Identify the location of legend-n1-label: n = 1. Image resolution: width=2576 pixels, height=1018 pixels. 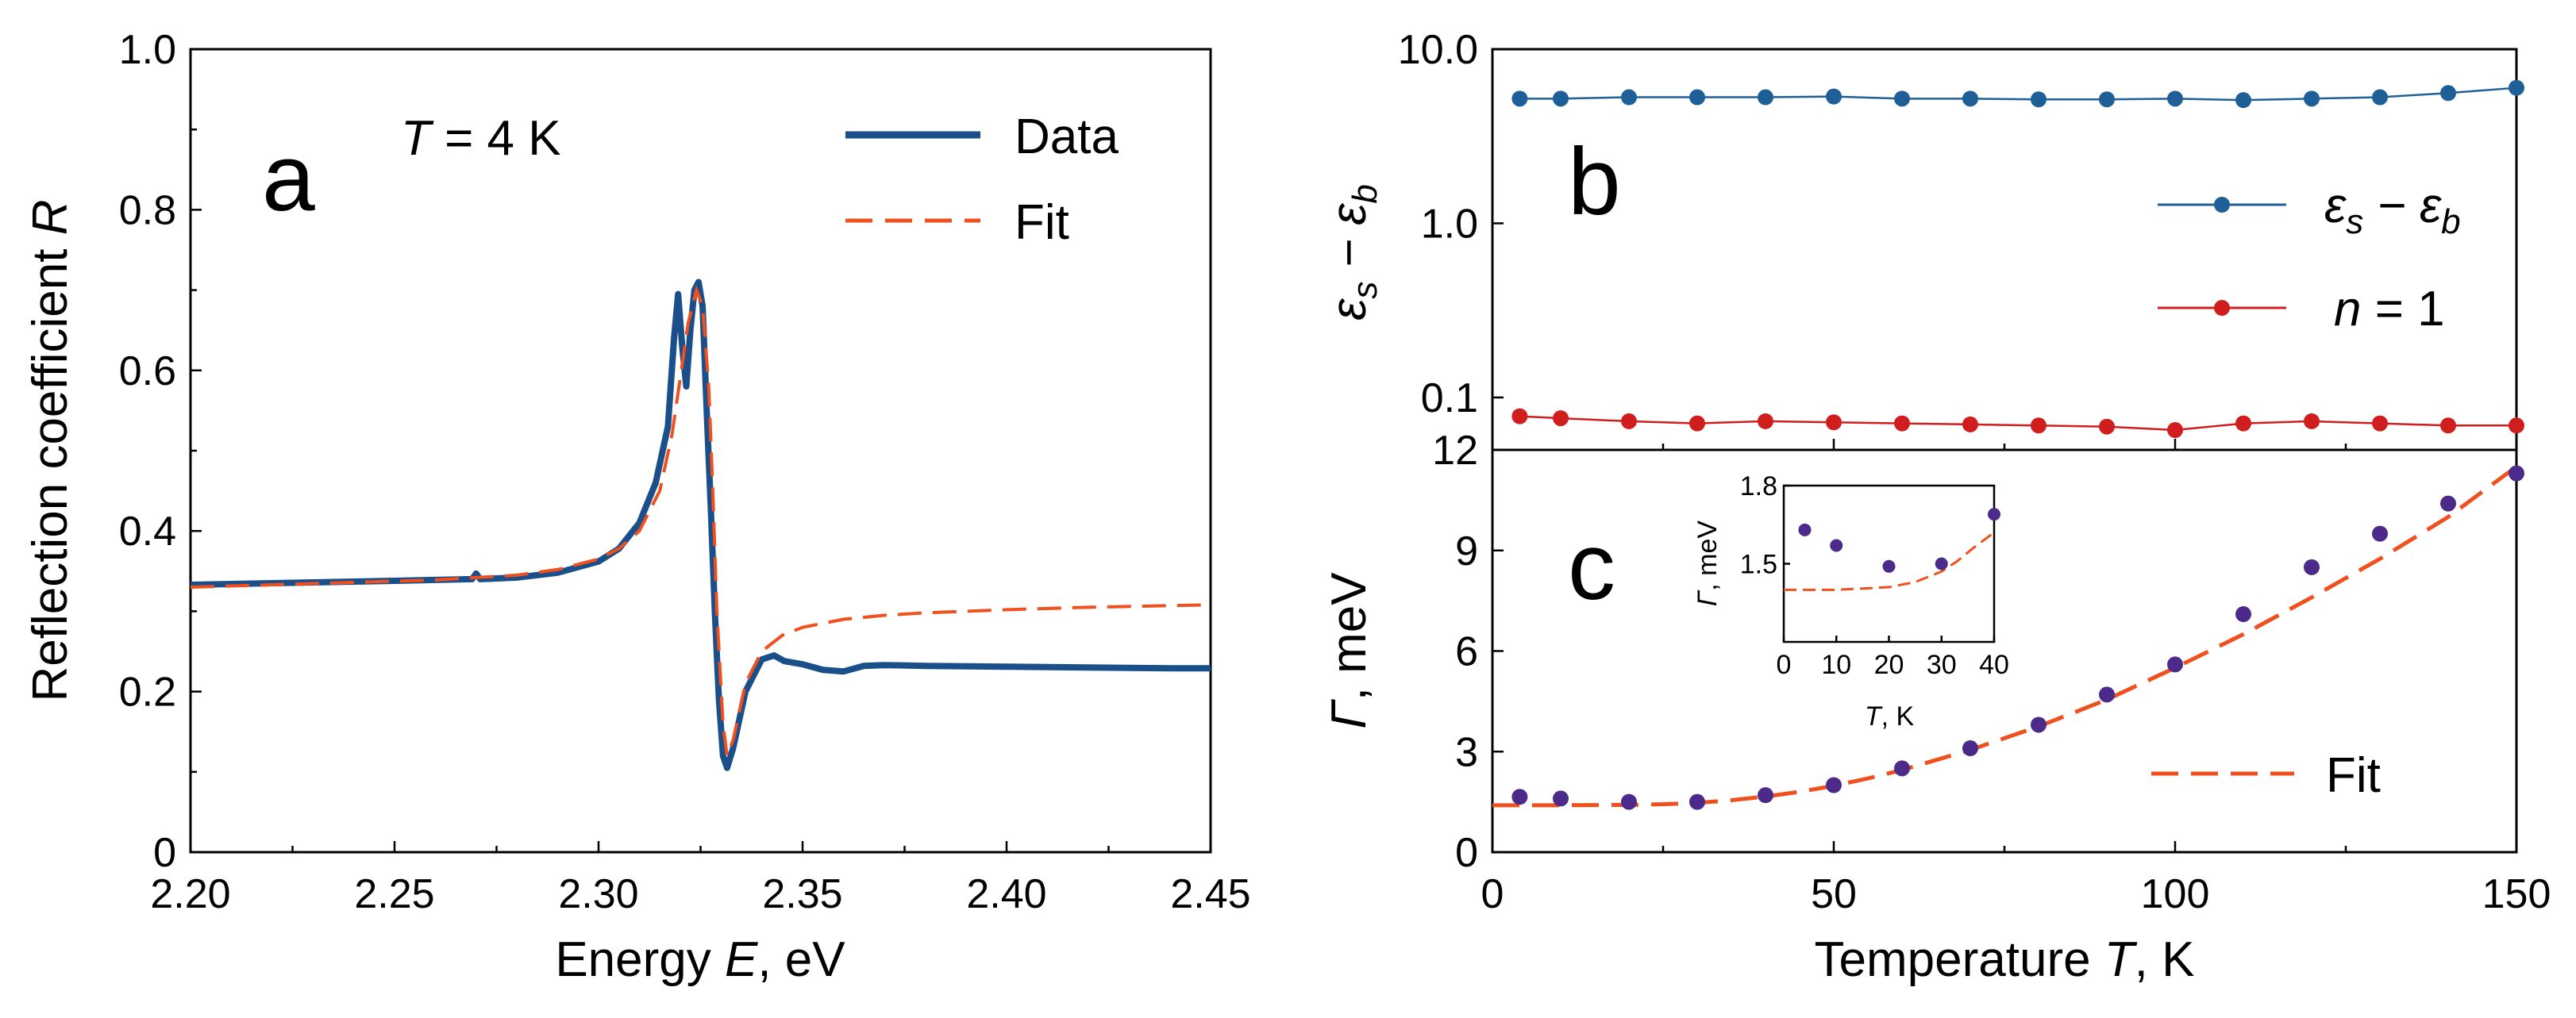
(2389, 309).